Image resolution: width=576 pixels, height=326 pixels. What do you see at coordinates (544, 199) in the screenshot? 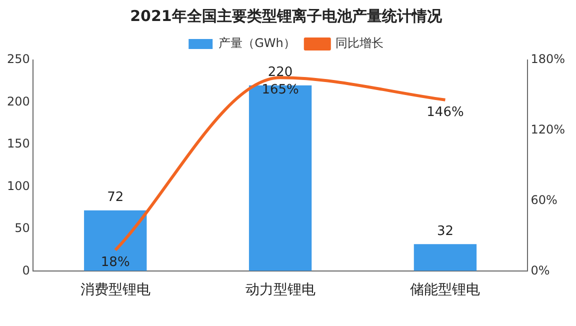
I see `y2-tick-label: 60%` at bounding box center [544, 199].